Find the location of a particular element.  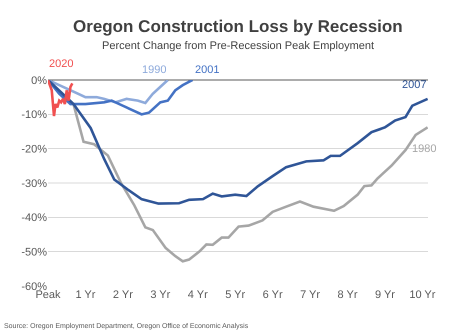

chart-title: Oregon Construction Loss by Recession is located at coordinates (238, 26).